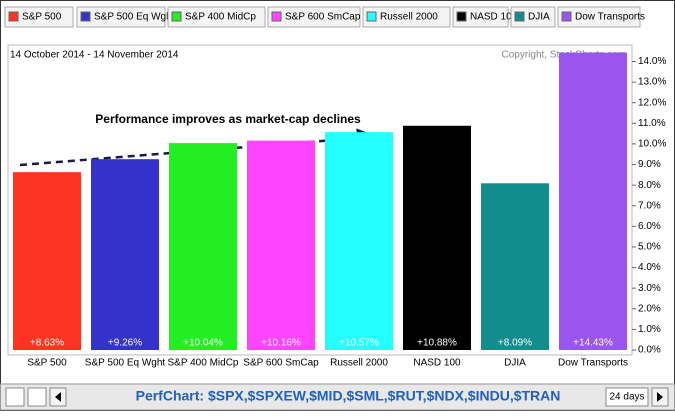 This screenshot has width=675, height=416. What do you see at coordinates (652, 102) in the screenshot?
I see `y-tick-label: 12.0%` at bounding box center [652, 102].